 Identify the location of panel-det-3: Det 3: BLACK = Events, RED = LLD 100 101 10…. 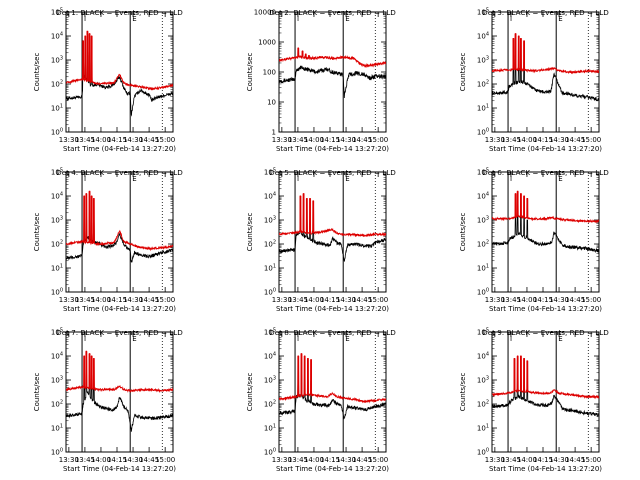
(534, 81).